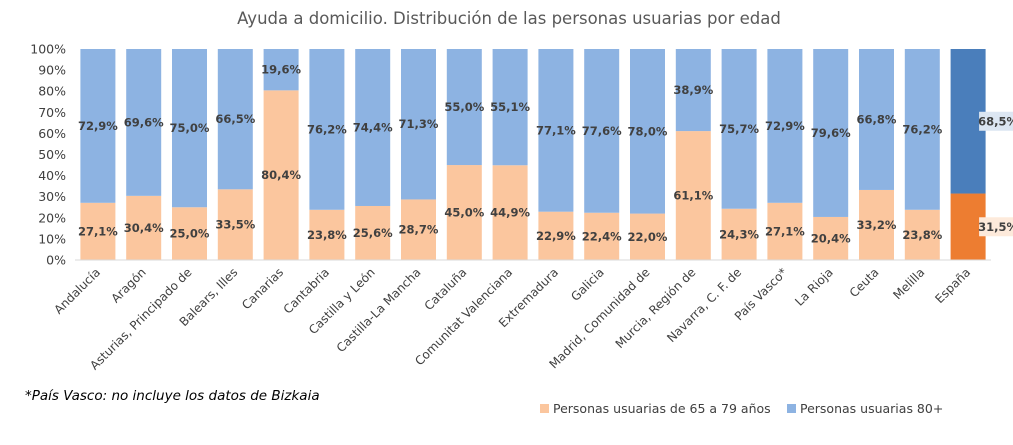  I want to click on y-tick-label: 20%, so click(52, 217).